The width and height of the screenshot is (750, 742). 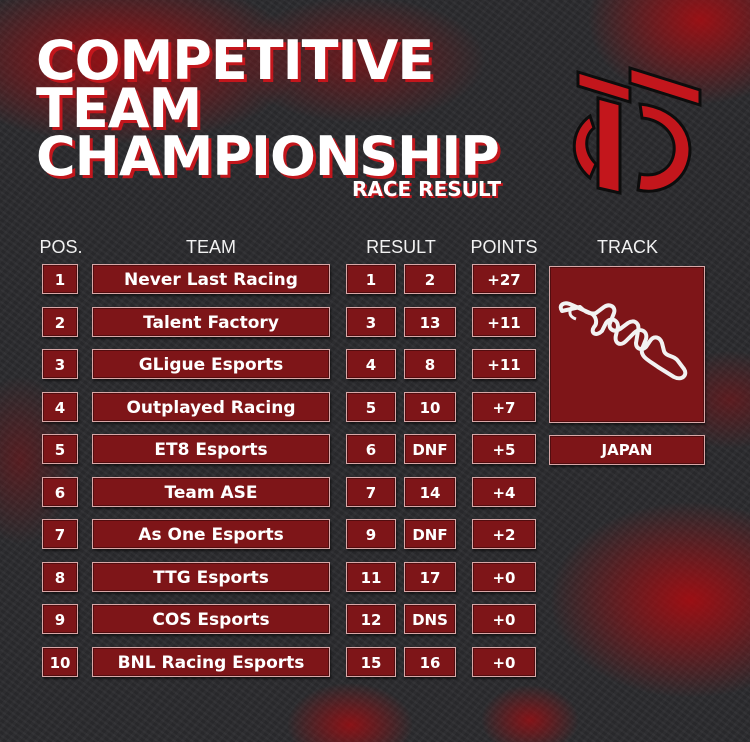 I want to click on column-header-points: POINTS, so click(x=504, y=247).